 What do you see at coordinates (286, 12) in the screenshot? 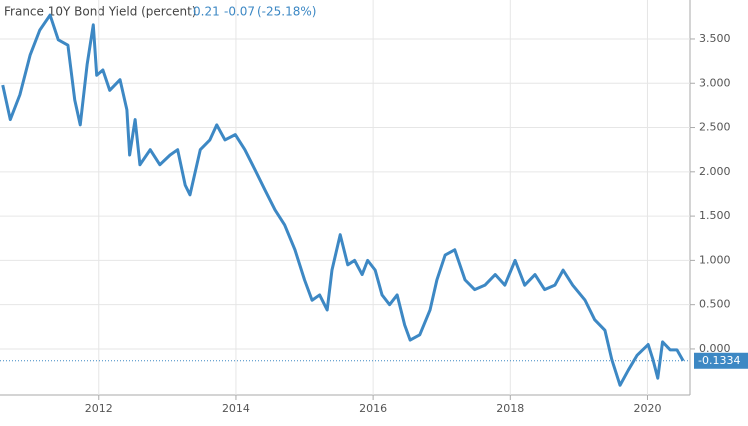
I see `change-pct: (-25.18%)` at bounding box center [286, 12].